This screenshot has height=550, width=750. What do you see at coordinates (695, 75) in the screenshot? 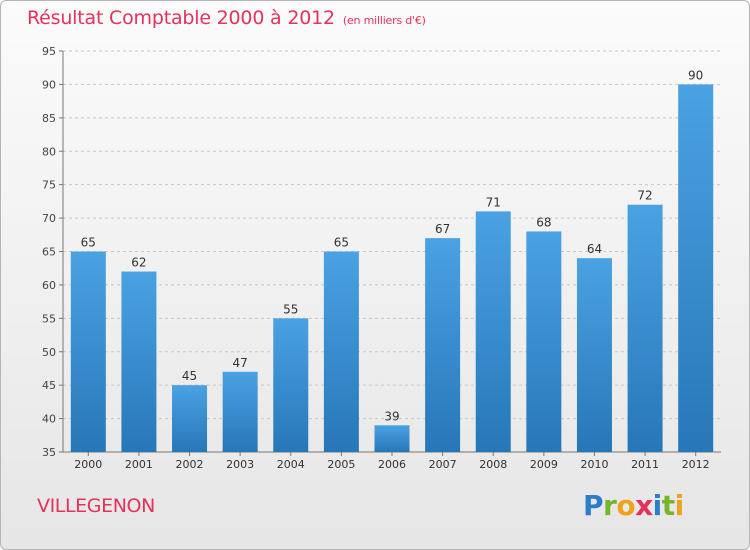
I see `data-label: 90` at bounding box center [695, 75].